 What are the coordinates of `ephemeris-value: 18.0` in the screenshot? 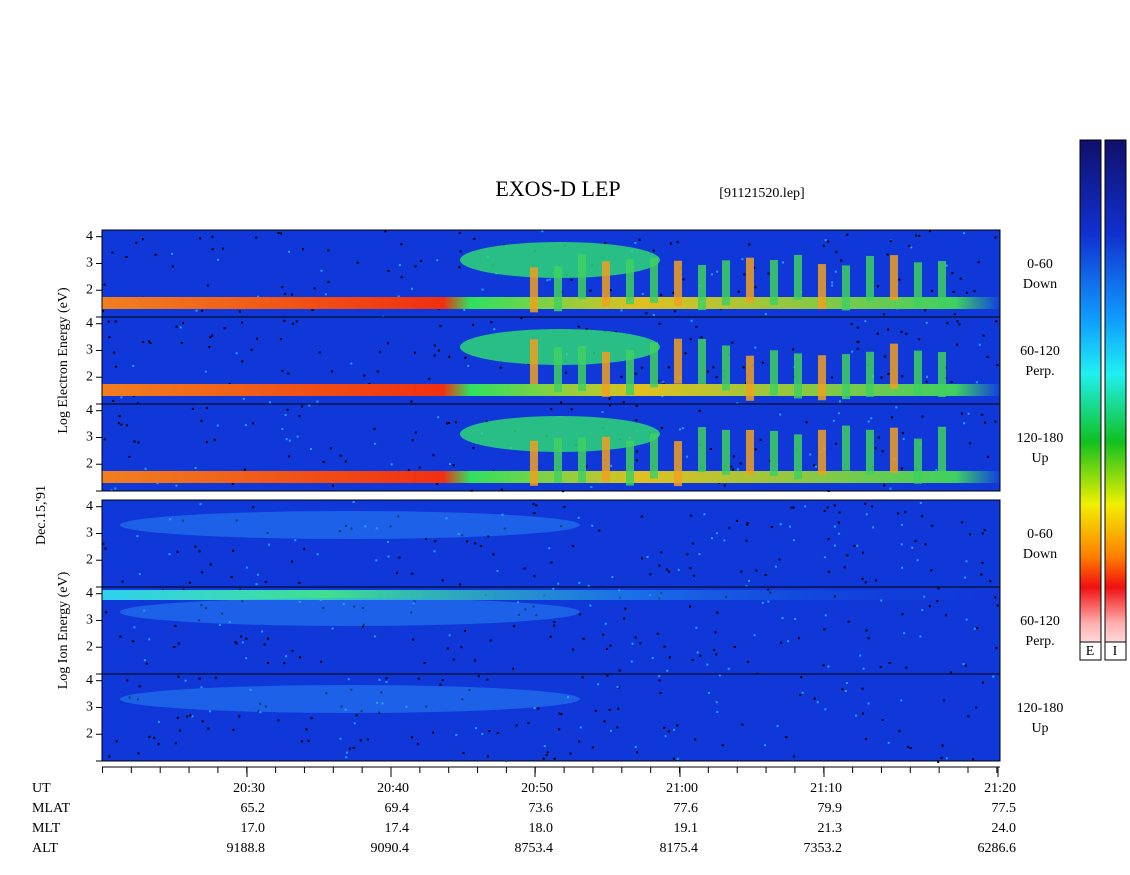 It's located at (541, 828).